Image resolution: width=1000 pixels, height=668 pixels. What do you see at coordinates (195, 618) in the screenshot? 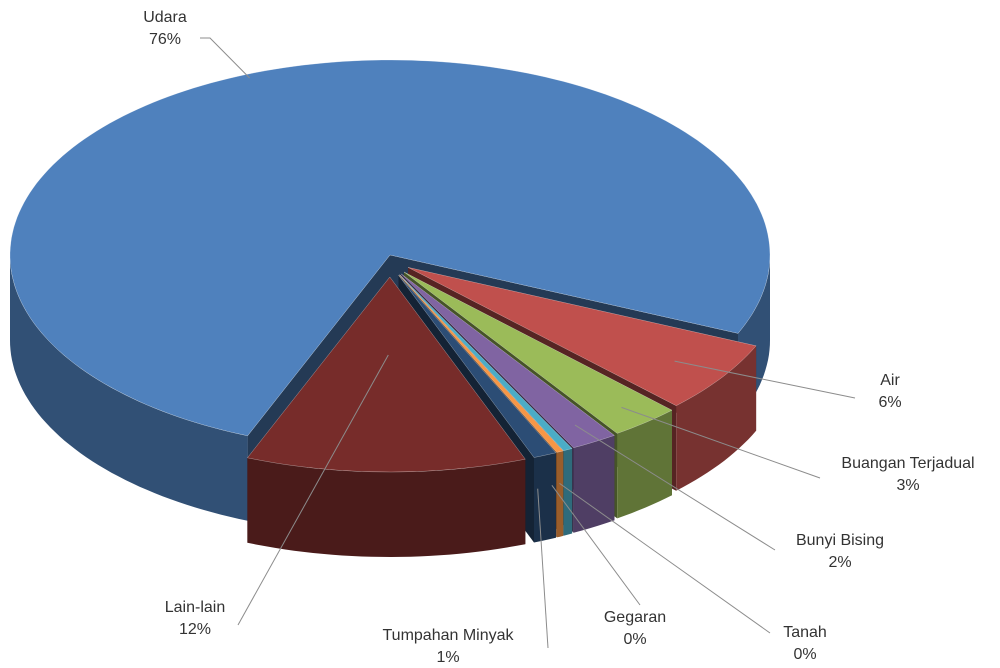
I see `data-label: Lain-lain 12%` at bounding box center [195, 618].